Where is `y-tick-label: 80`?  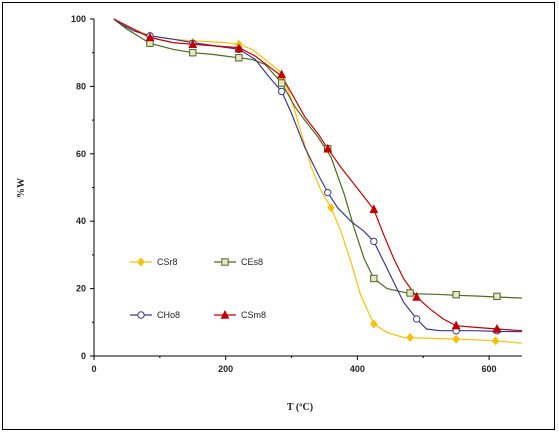
y-tick-label: 80 is located at coordinates (81, 86).